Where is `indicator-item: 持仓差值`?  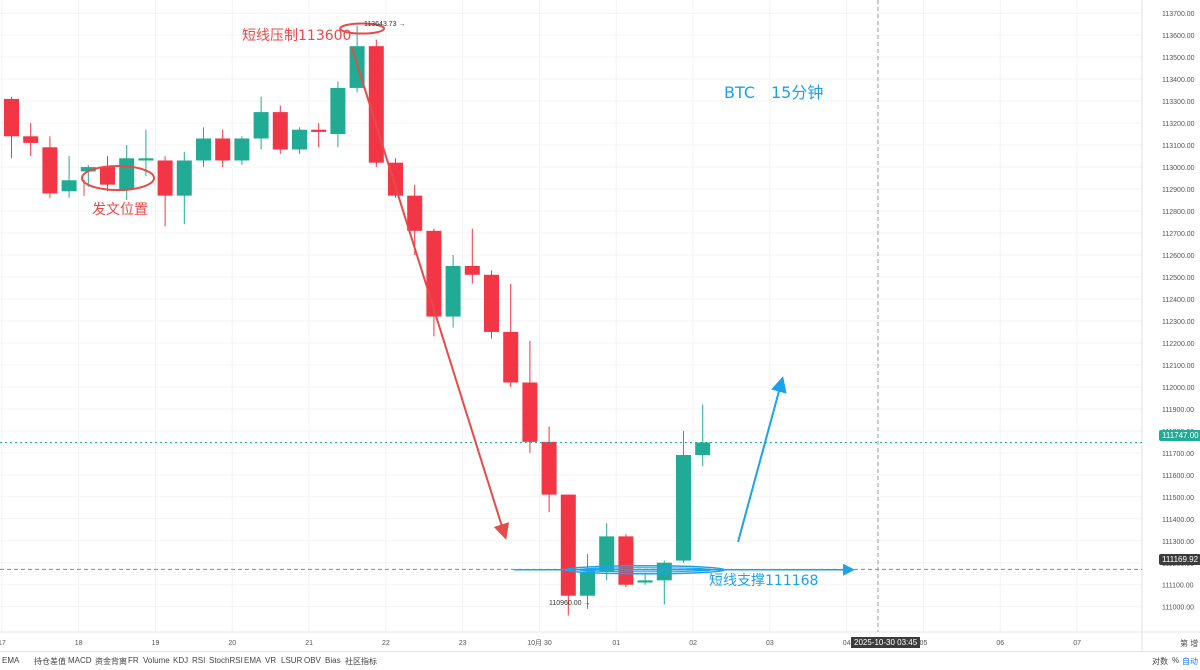
indicator-item: 持仓差值 is located at coordinates (50, 661).